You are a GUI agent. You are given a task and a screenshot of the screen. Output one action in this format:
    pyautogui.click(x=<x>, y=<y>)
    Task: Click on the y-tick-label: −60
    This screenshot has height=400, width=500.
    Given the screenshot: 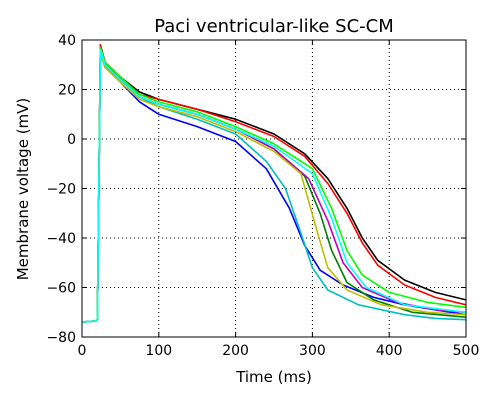 What is the action you would take?
    pyautogui.click(x=61, y=289)
    